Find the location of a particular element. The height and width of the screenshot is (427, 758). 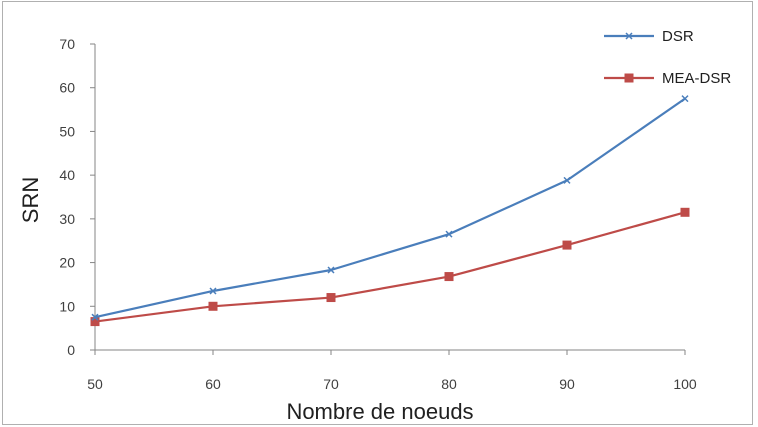

y-tick-label: 50 is located at coordinates (67, 131).